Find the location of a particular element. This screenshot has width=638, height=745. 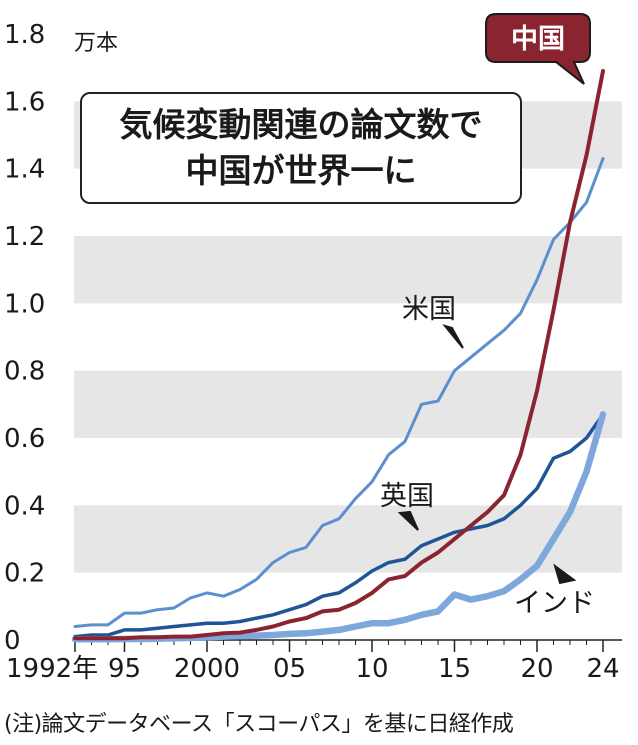

y-tick-label: 0.6 is located at coordinates (24, 439).